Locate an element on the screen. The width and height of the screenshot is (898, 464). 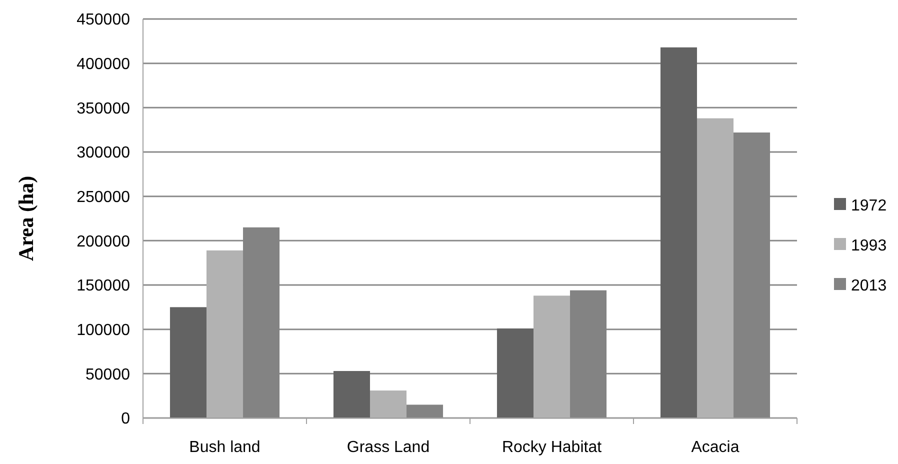
y-tick-label: 350000 is located at coordinates (103, 109).